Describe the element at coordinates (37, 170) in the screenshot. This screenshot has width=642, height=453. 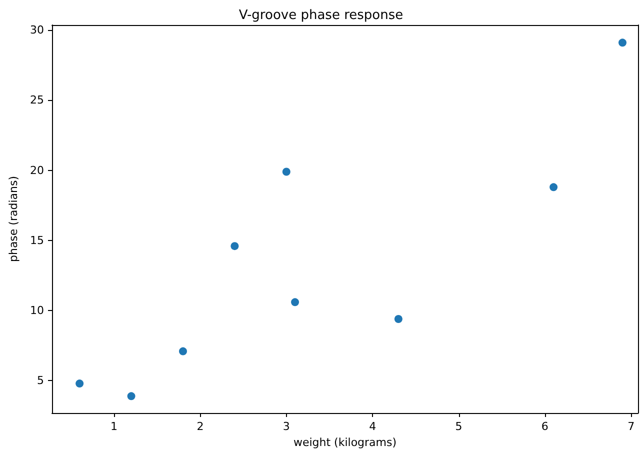
I see `y-tick-label: 20` at that location.